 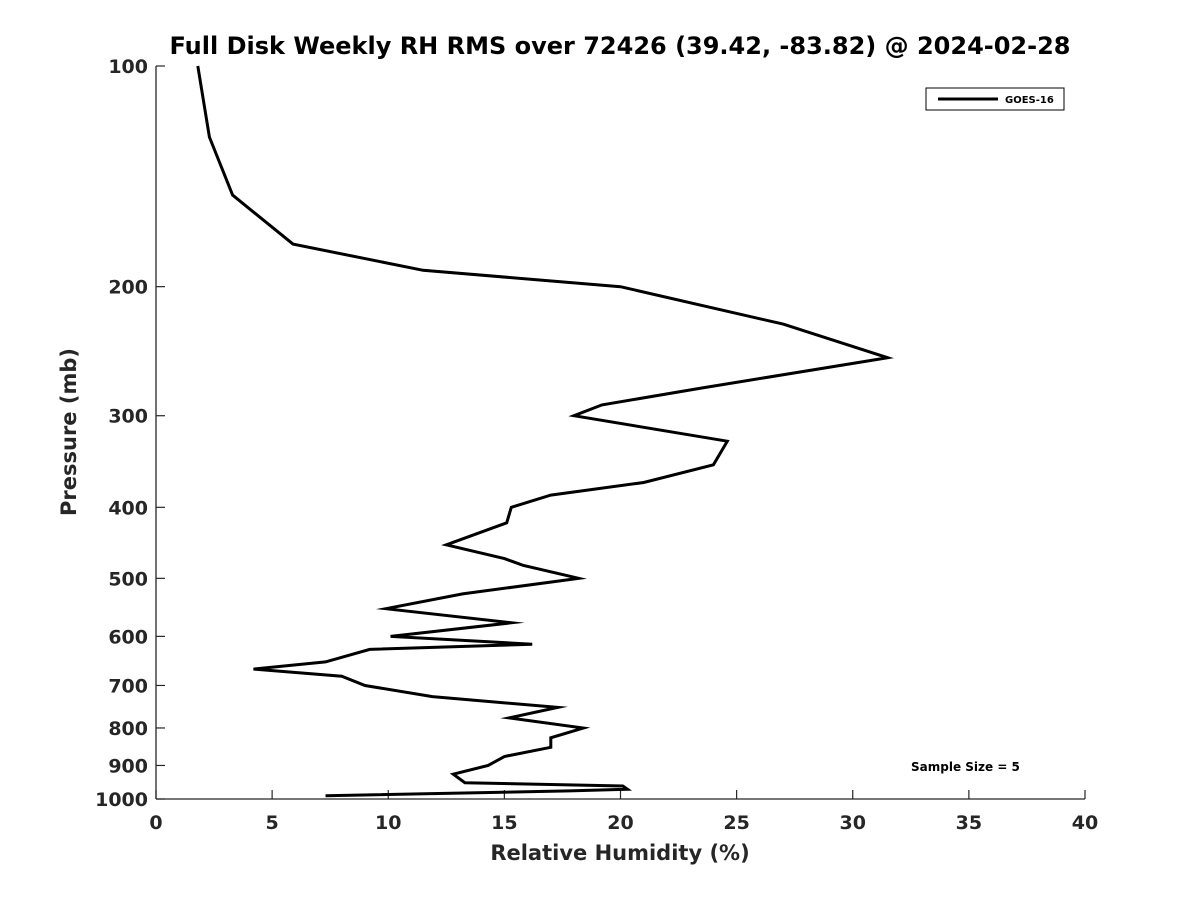 I want to click on x-tick-label: 25, so click(x=736, y=823).